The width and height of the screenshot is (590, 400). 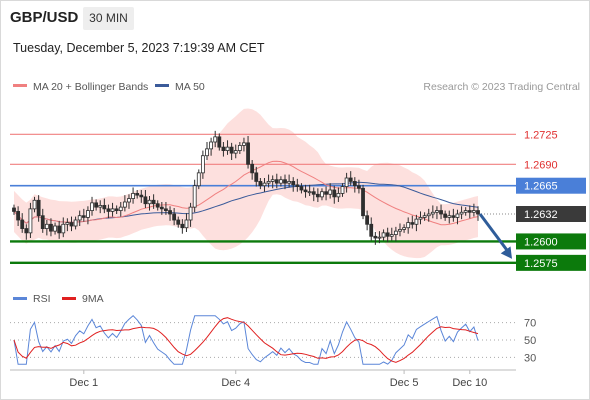 What do you see at coordinates (246, 340) in the screenshot?
I see `rsi-ma-line` at bounding box center [246, 340].